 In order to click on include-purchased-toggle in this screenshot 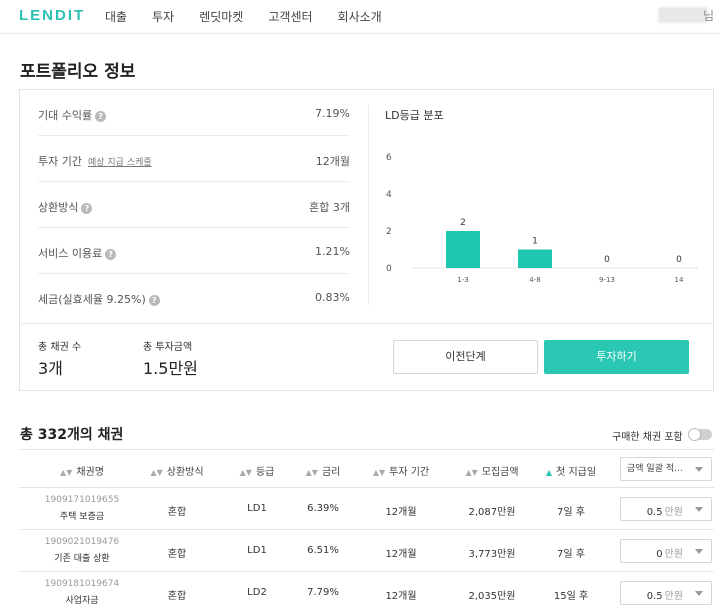, I will do `click(700, 434)`.